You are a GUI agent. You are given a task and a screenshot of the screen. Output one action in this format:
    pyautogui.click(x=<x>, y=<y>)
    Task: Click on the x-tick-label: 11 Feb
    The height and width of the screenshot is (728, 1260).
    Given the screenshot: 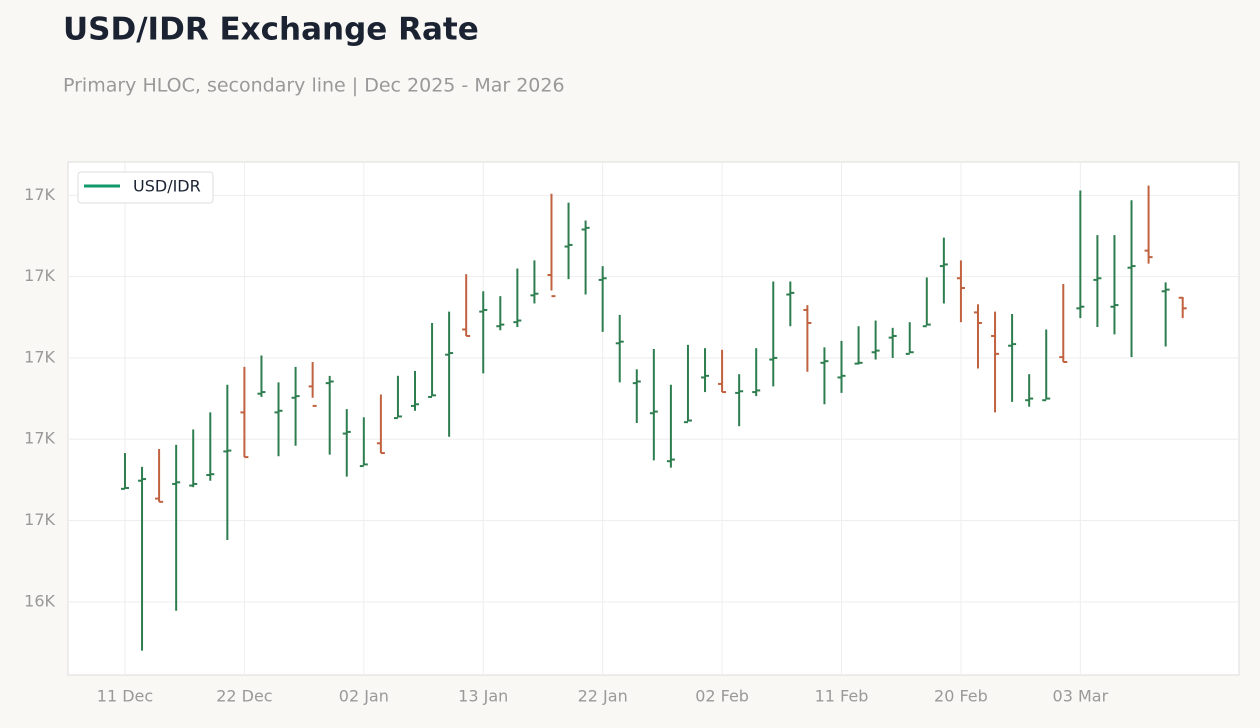 What is the action you would take?
    pyautogui.click(x=842, y=696)
    